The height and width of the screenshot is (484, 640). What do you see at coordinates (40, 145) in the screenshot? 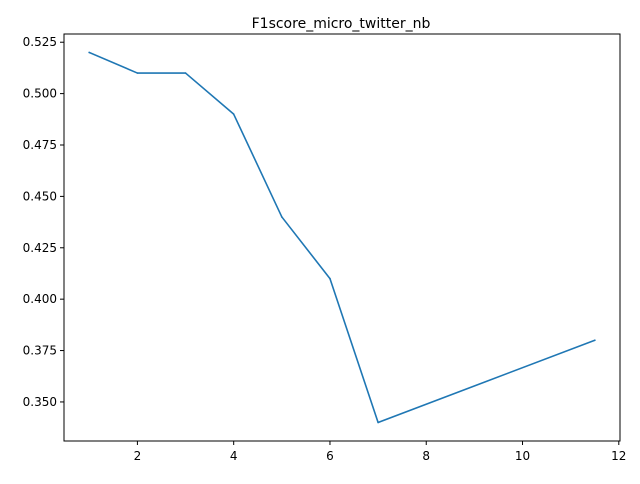
I see `y-tick-label: 0.475` at bounding box center [40, 145].